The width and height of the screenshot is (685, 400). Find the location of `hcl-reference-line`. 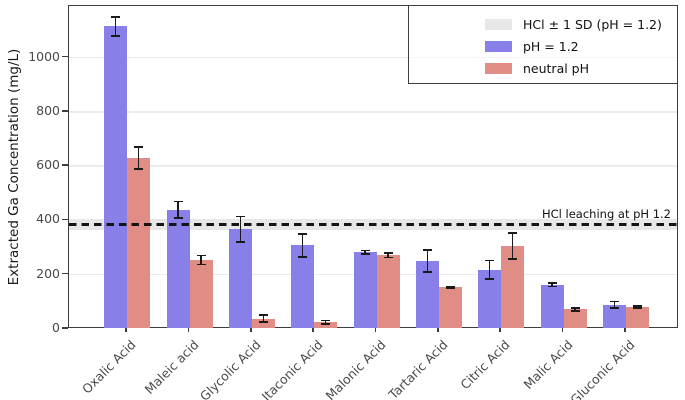

hcl-reference-line is located at coordinates (373, 224).